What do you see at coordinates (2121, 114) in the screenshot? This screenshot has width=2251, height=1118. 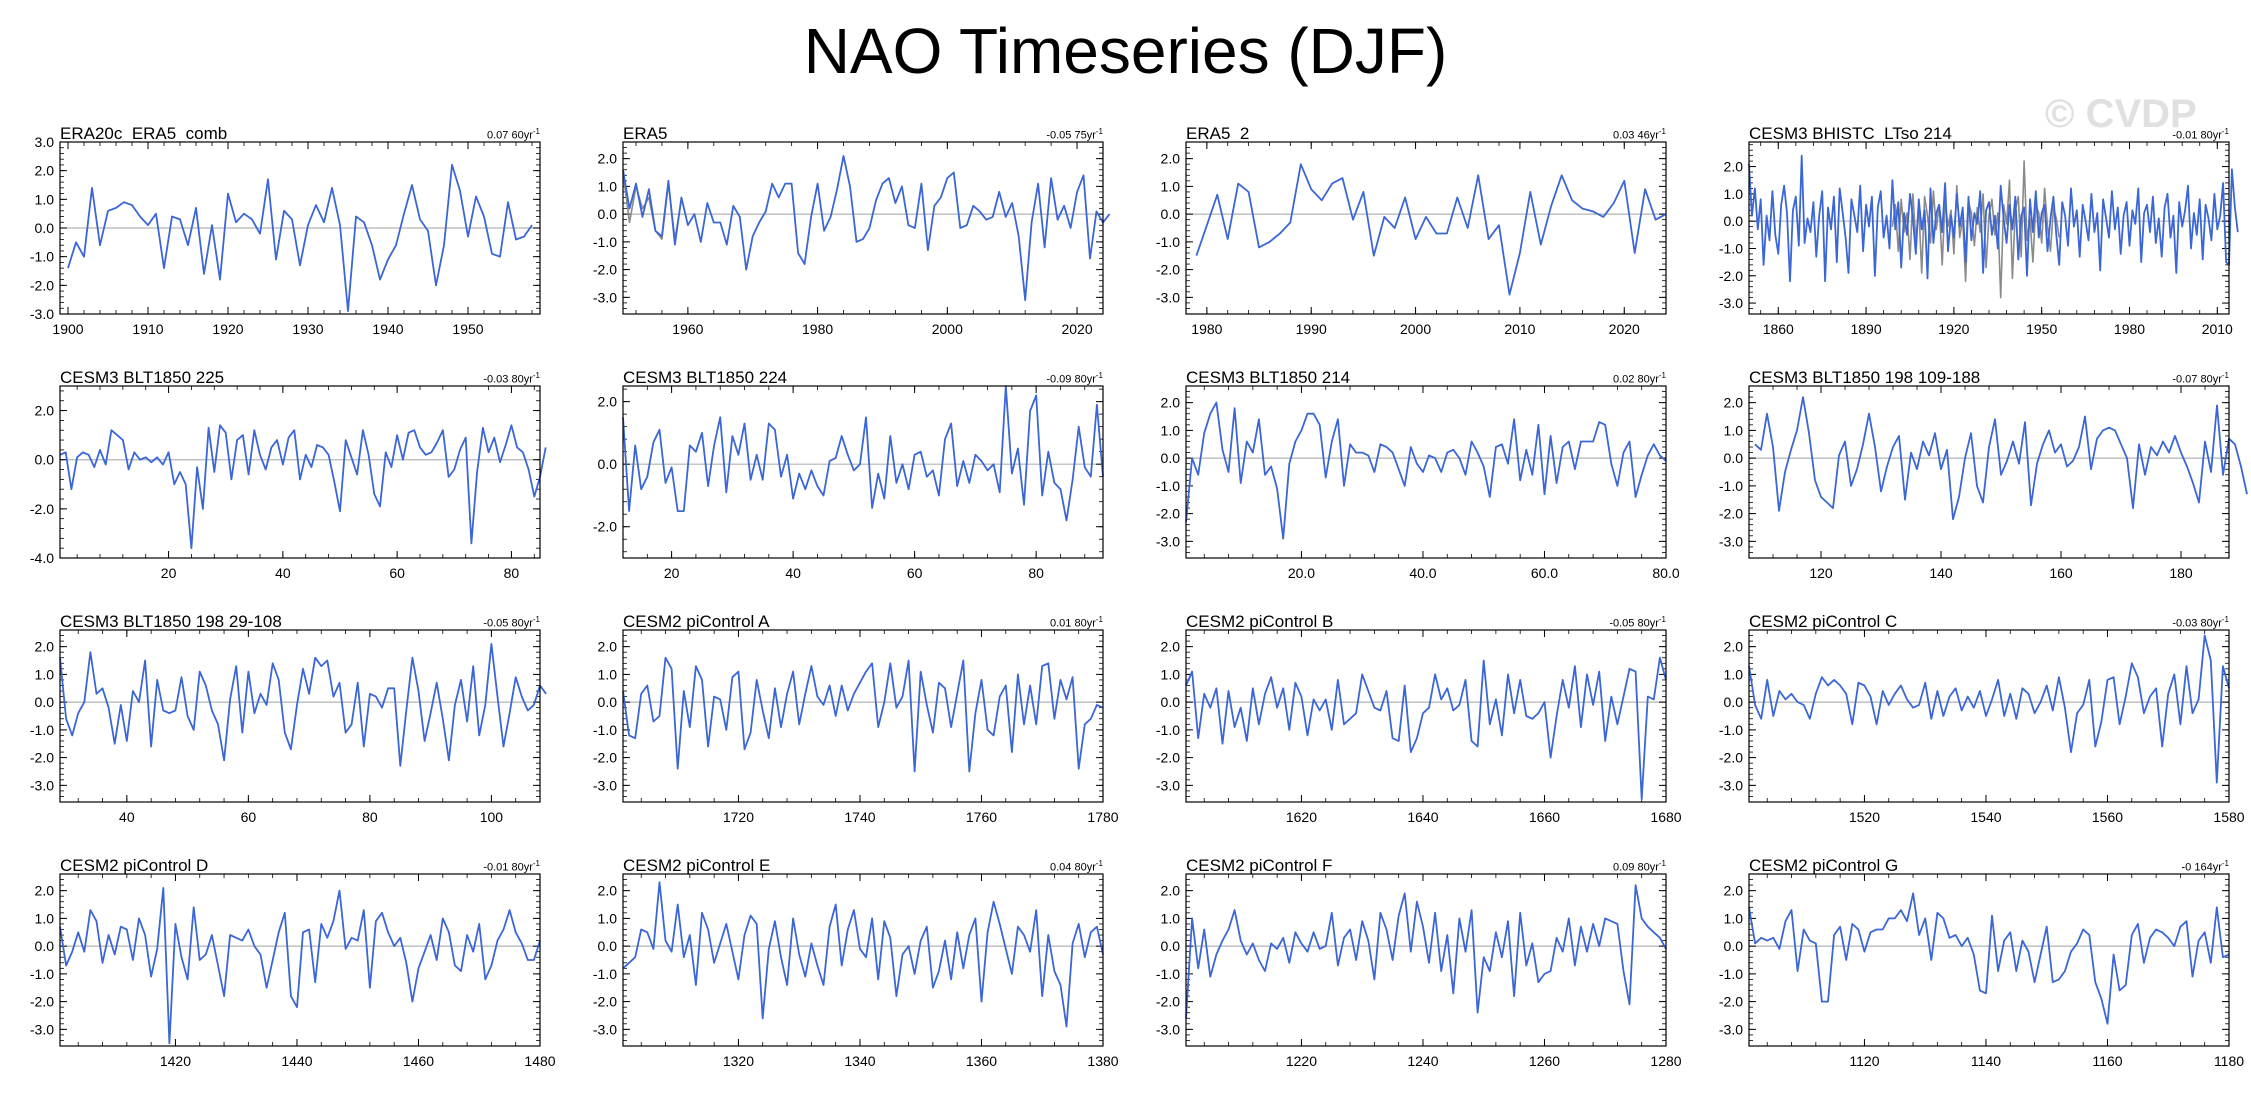 I see `cvdp-watermark: © CVDP` at bounding box center [2121, 114].